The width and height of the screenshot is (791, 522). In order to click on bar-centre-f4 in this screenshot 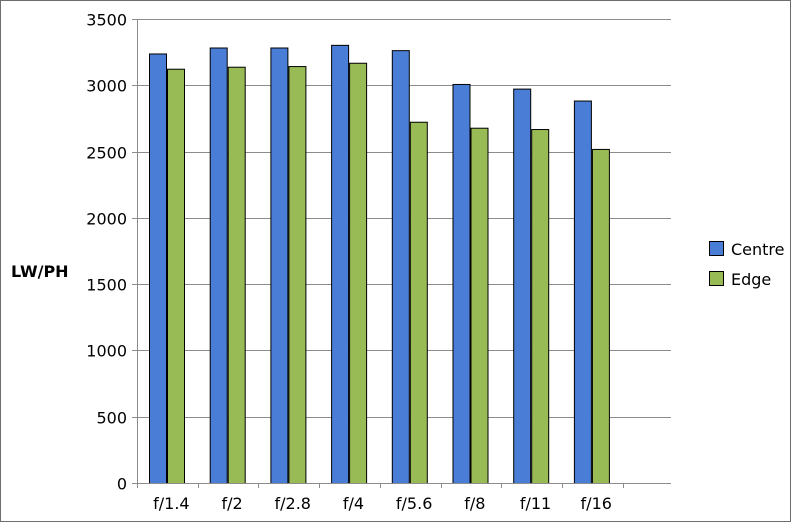, I will do `click(340, 264)`.